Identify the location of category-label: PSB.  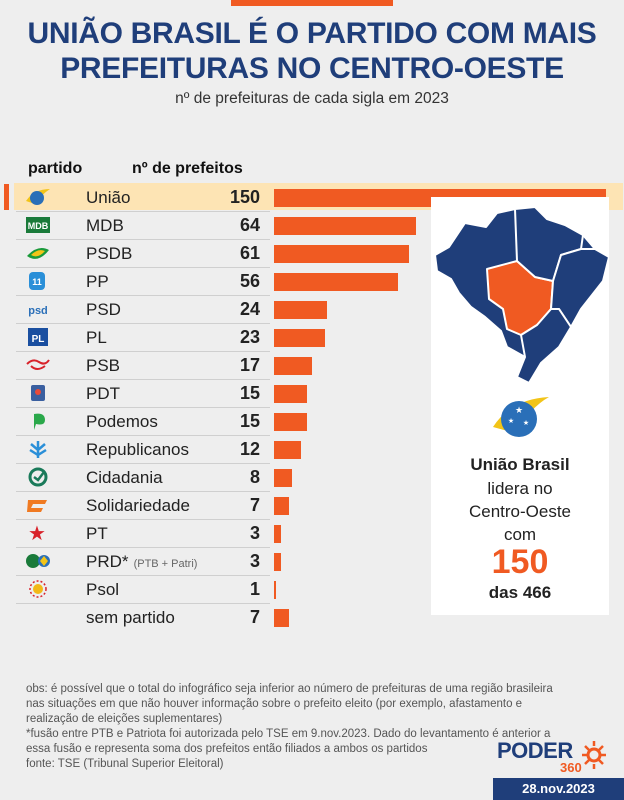
(103, 366).